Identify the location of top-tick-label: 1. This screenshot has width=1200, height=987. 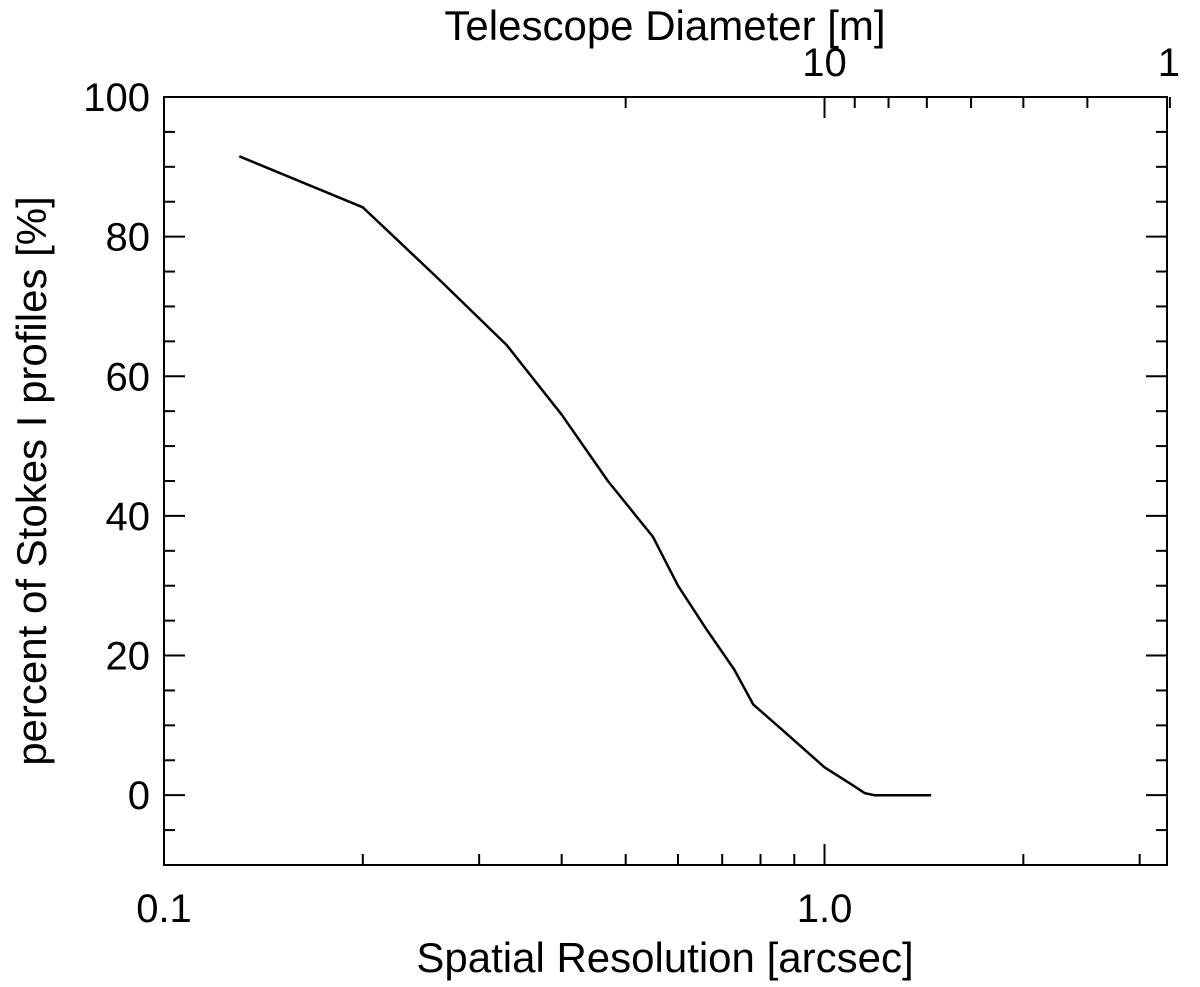
(1169, 63).